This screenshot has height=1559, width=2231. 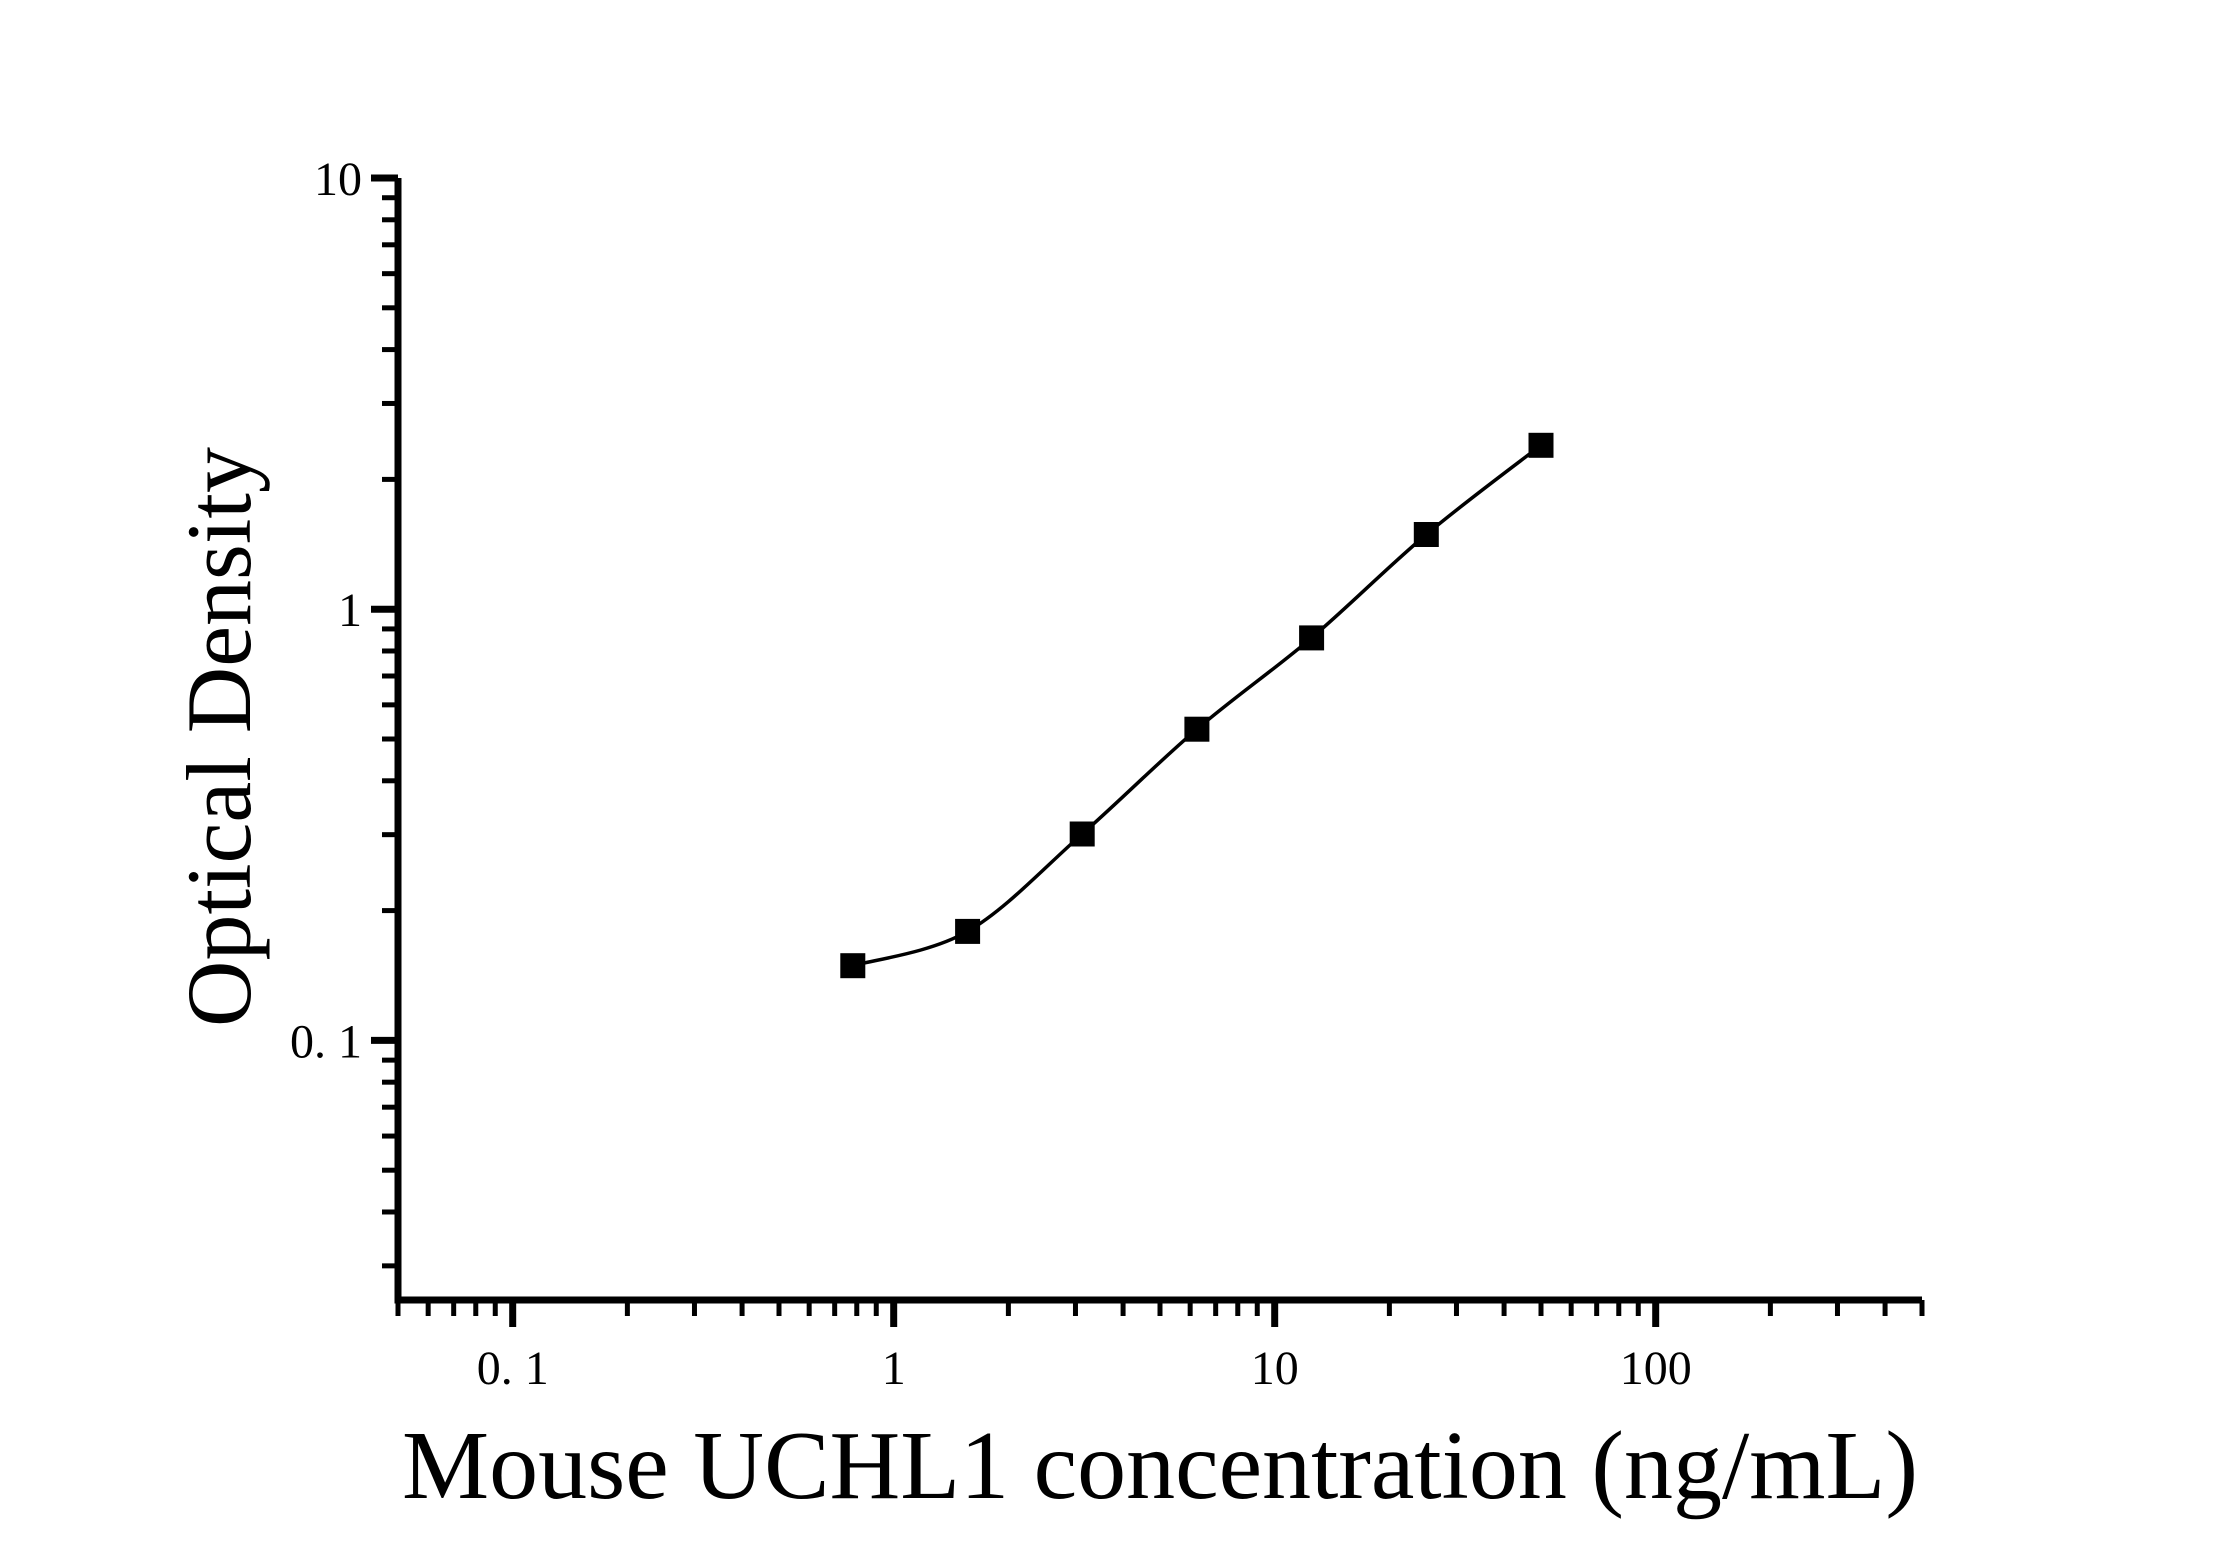 What do you see at coordinates (219, 737) in the screenshot?
I see `y-axis-title: Optical Density` at bounding box center [219, 737].